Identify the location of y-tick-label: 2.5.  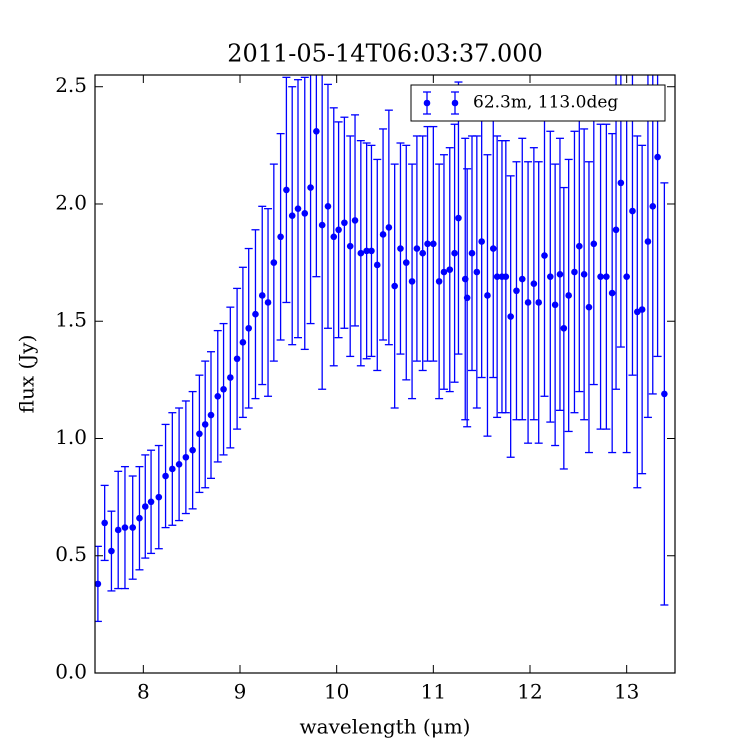
(71, 85).